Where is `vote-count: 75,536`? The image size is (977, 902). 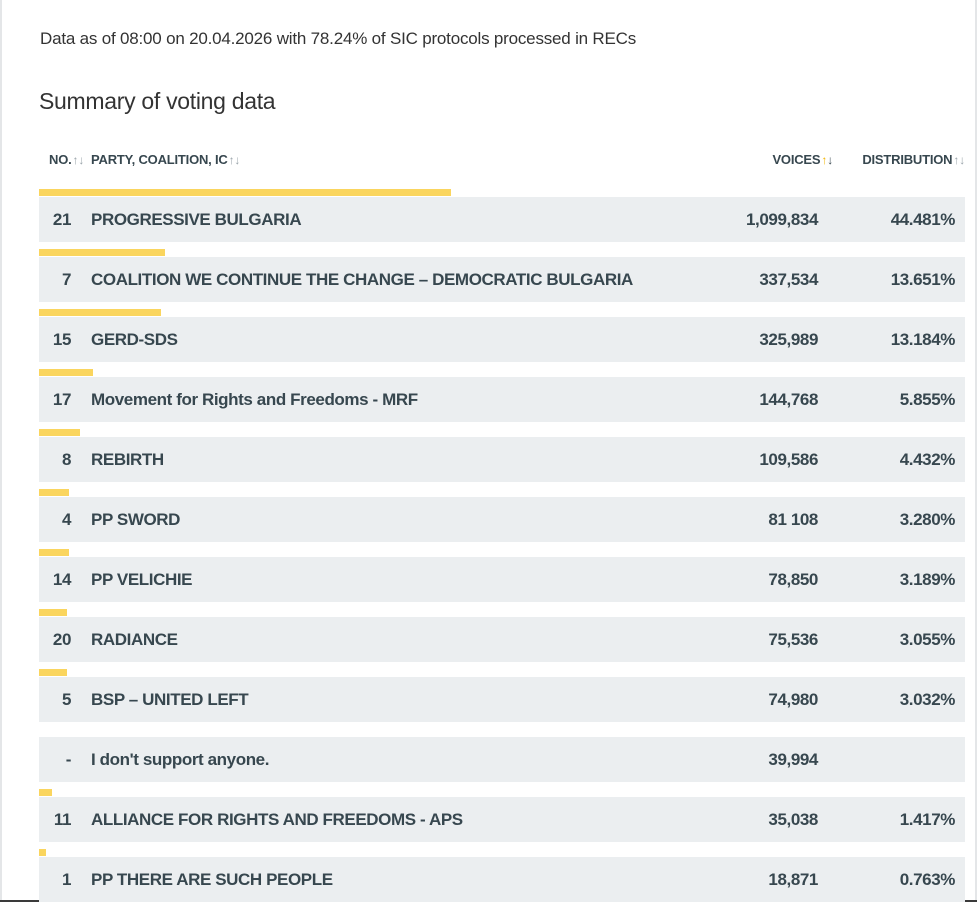
vote-count: 75,536 is located at coordinates (793, 639).